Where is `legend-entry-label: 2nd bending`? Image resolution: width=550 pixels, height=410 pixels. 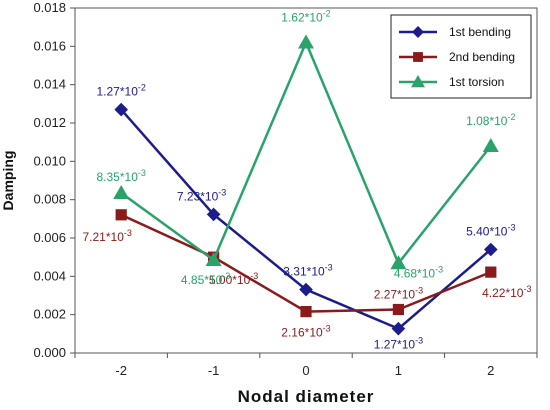
legend-entry-label: 2nd bending is located at coordinates (482, 57).